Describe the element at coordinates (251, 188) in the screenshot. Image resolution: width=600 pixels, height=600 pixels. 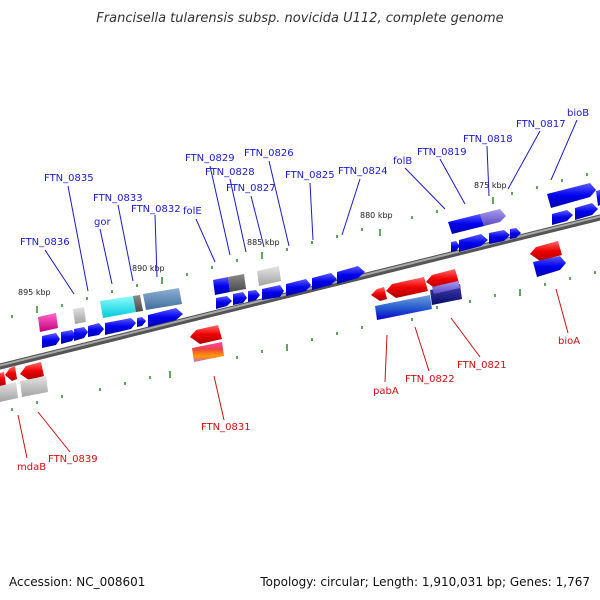
I see `gene-label-ftn-0827: FTN_0827` at that location.